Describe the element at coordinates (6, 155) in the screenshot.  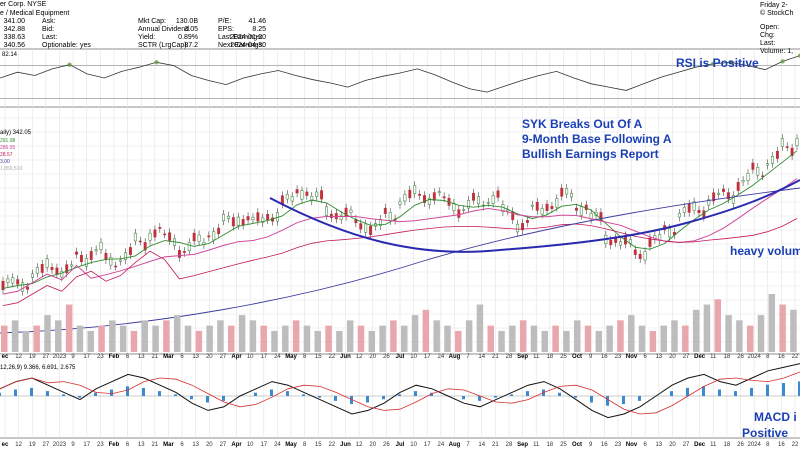
I see `ma-value-label: 28.57` at that location.